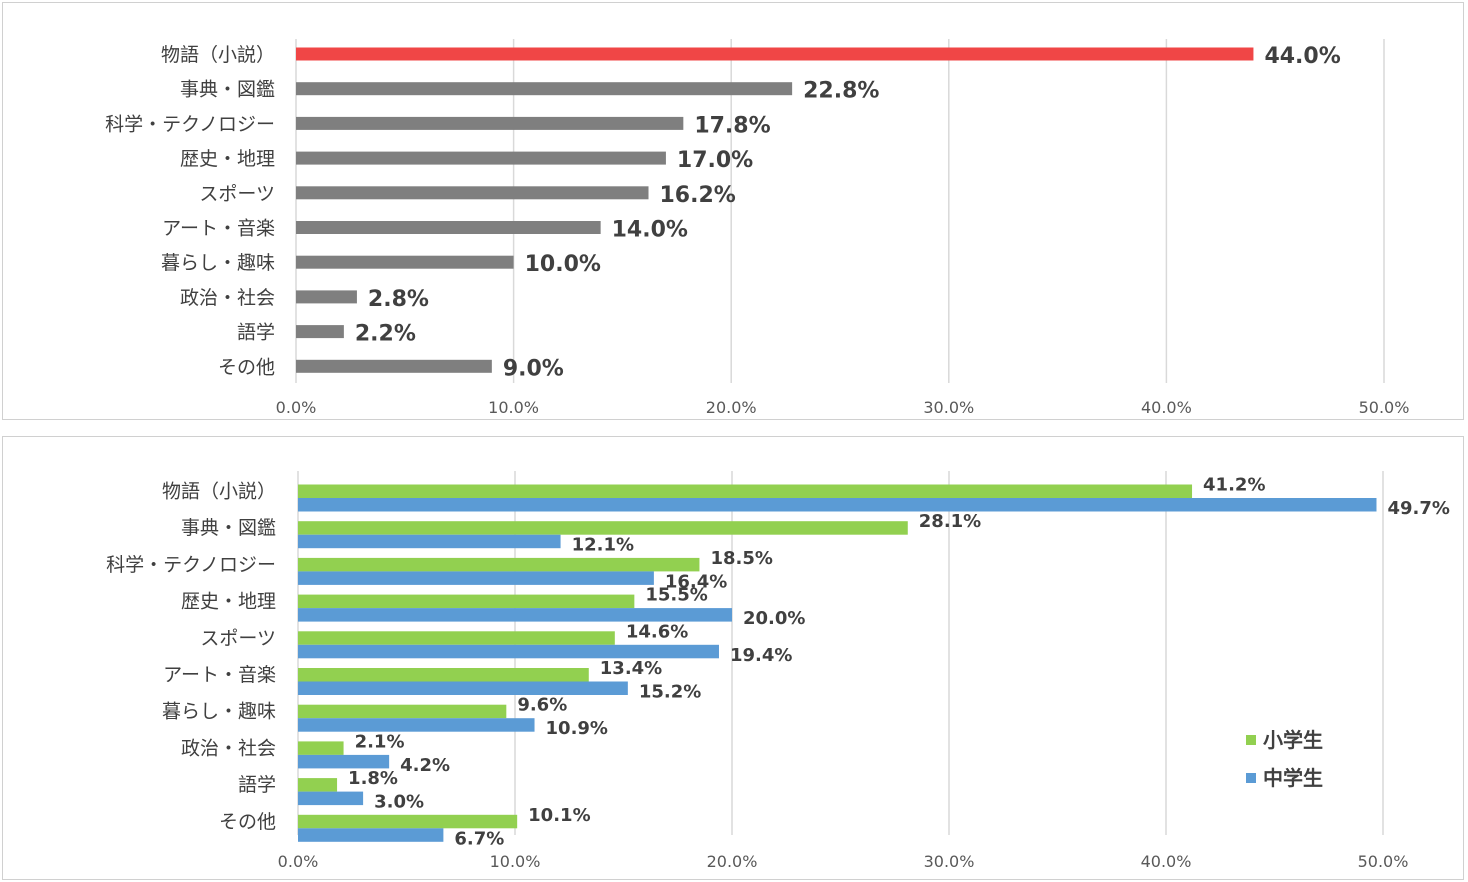 This screenshot has width=1468, height=882. What do you see at coordinates (650, 230) in the screenshot?
I see `data-label: 14.0%` at bounding box center [650, 230].